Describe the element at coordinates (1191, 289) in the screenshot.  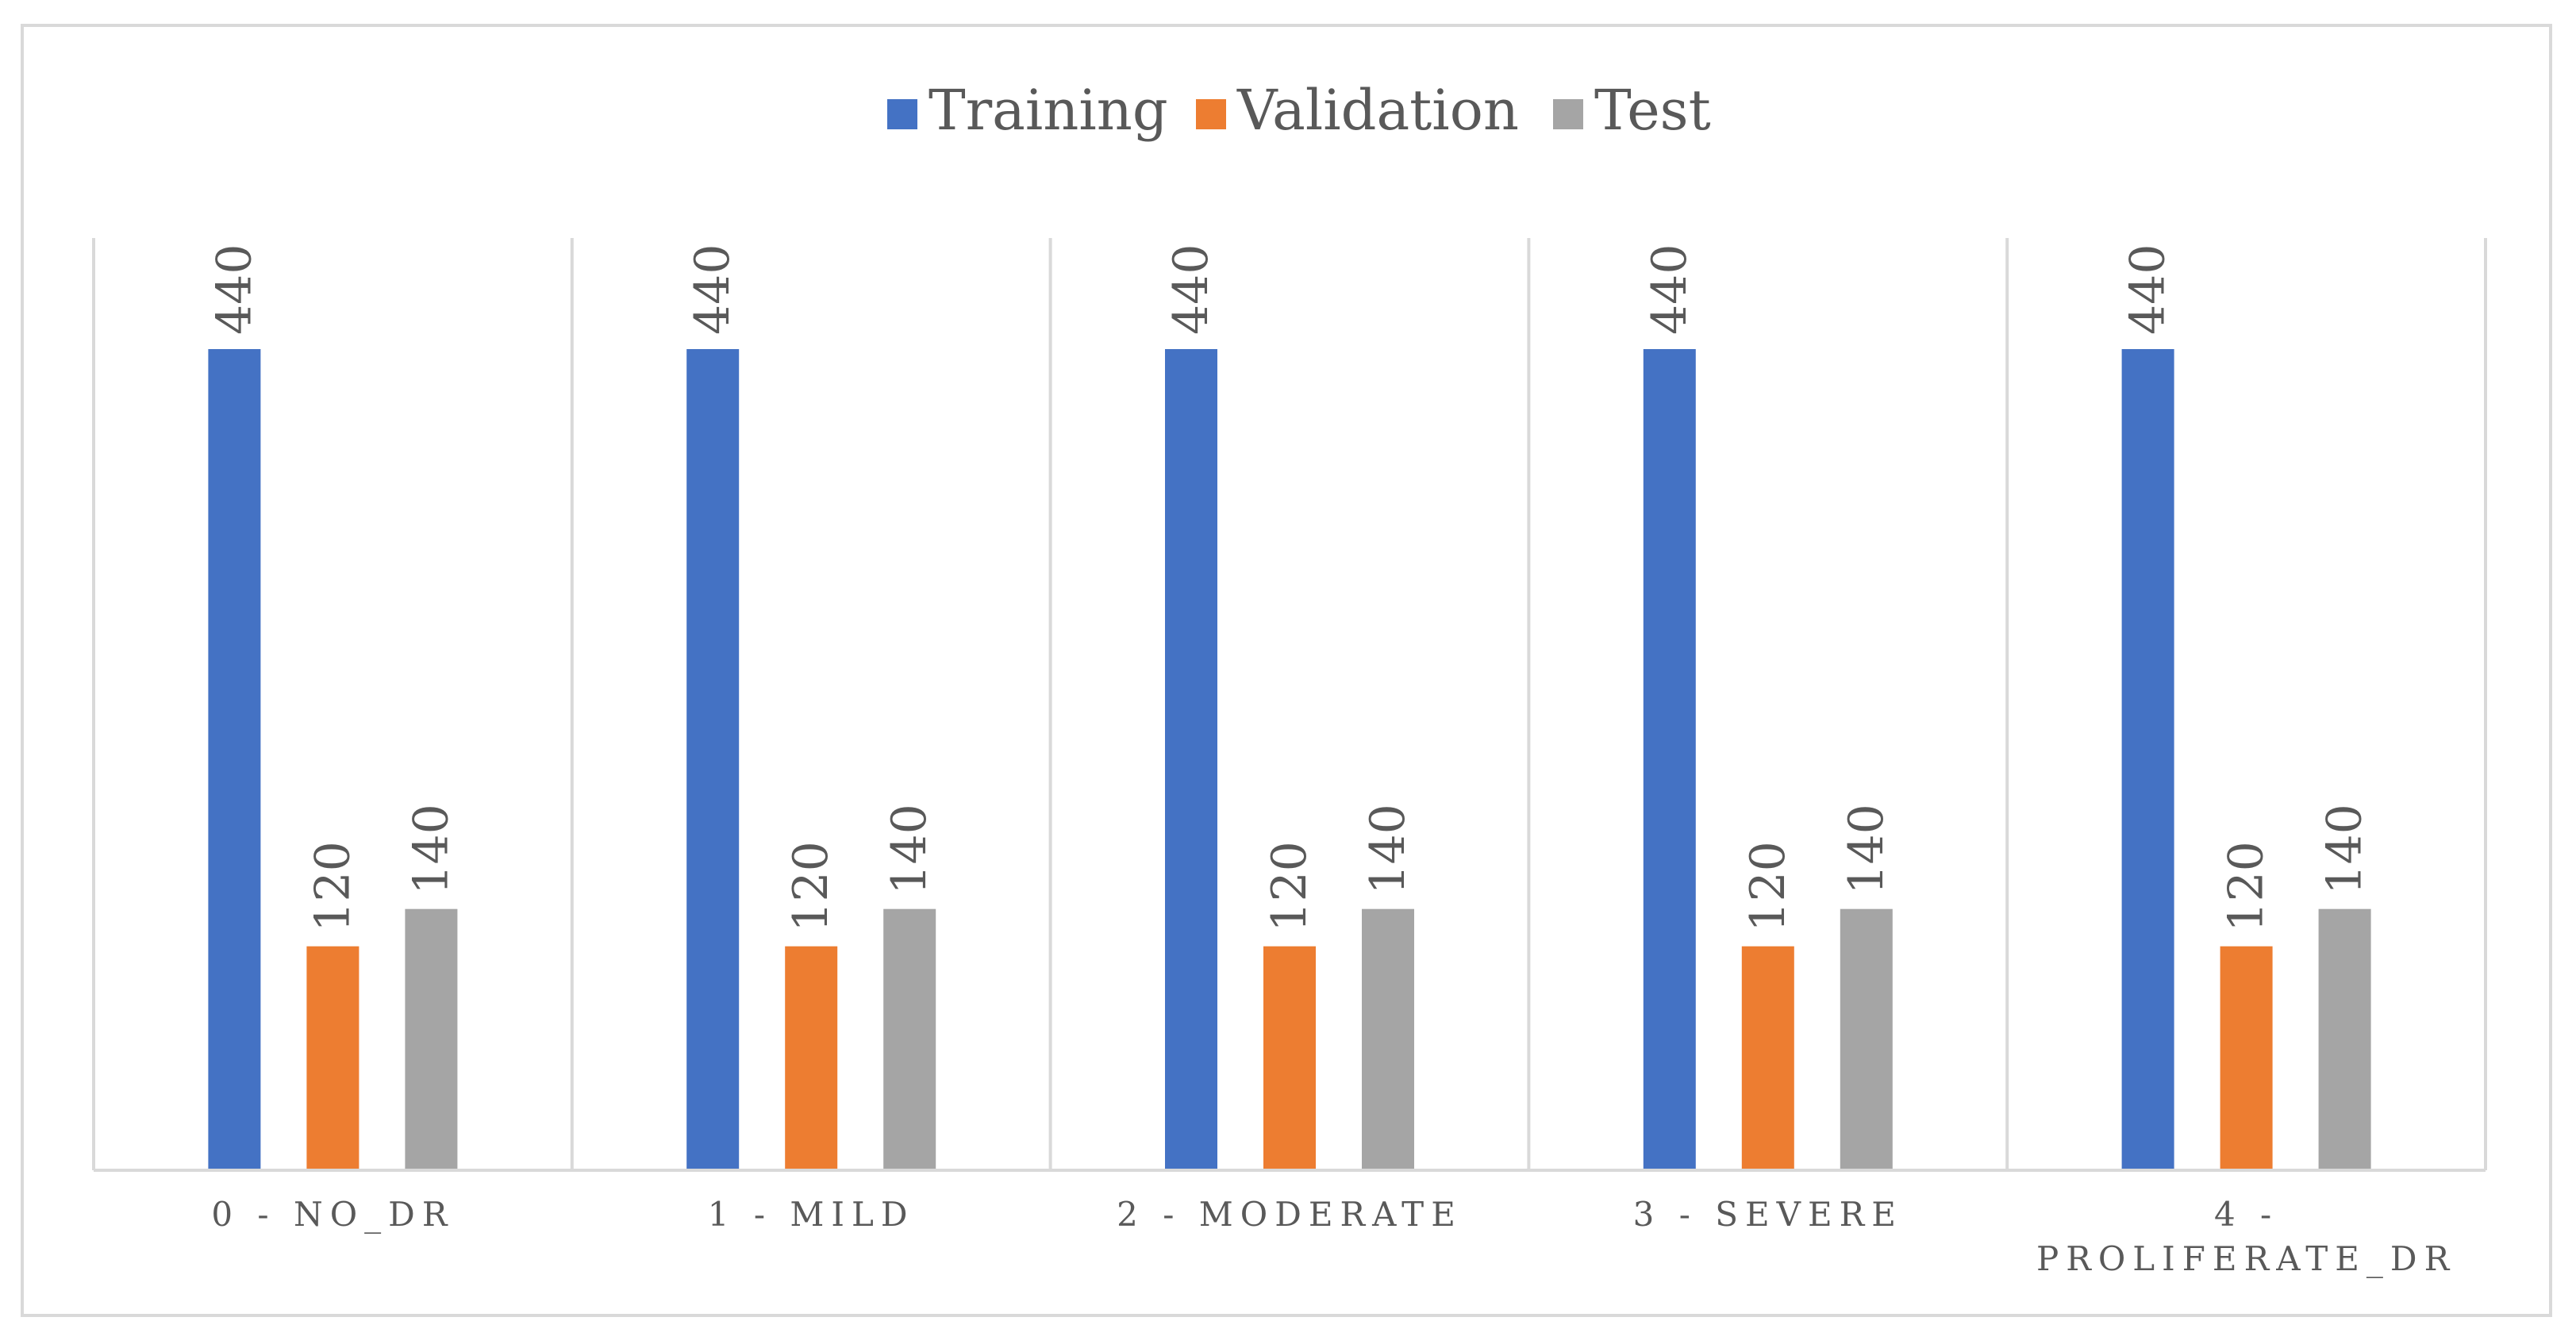
I see `data-label-training-2: 440` at that location.